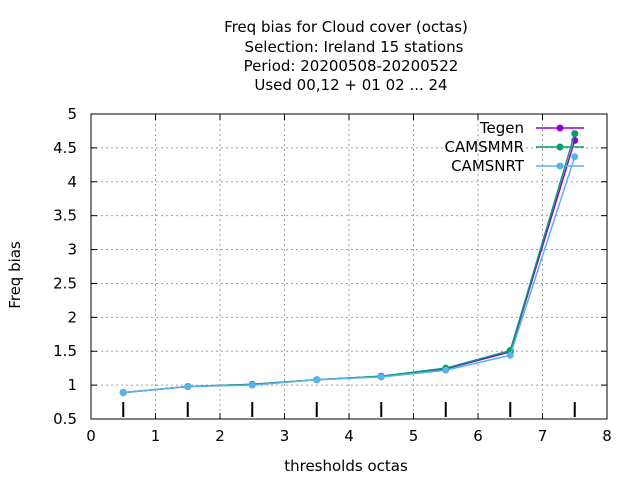 This screenshot has height=480, width=640. Describe the element at coordinates (560, 128) in the screenshot. I see `legend-marker-tegen` at that location.